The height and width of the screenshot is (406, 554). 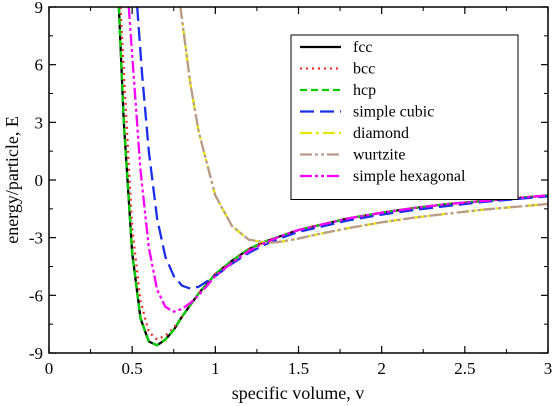 What do you see at coordinates (363, 47) in the screenshot?
I see `legend-label: fcc` at bounding box center [363, 47].